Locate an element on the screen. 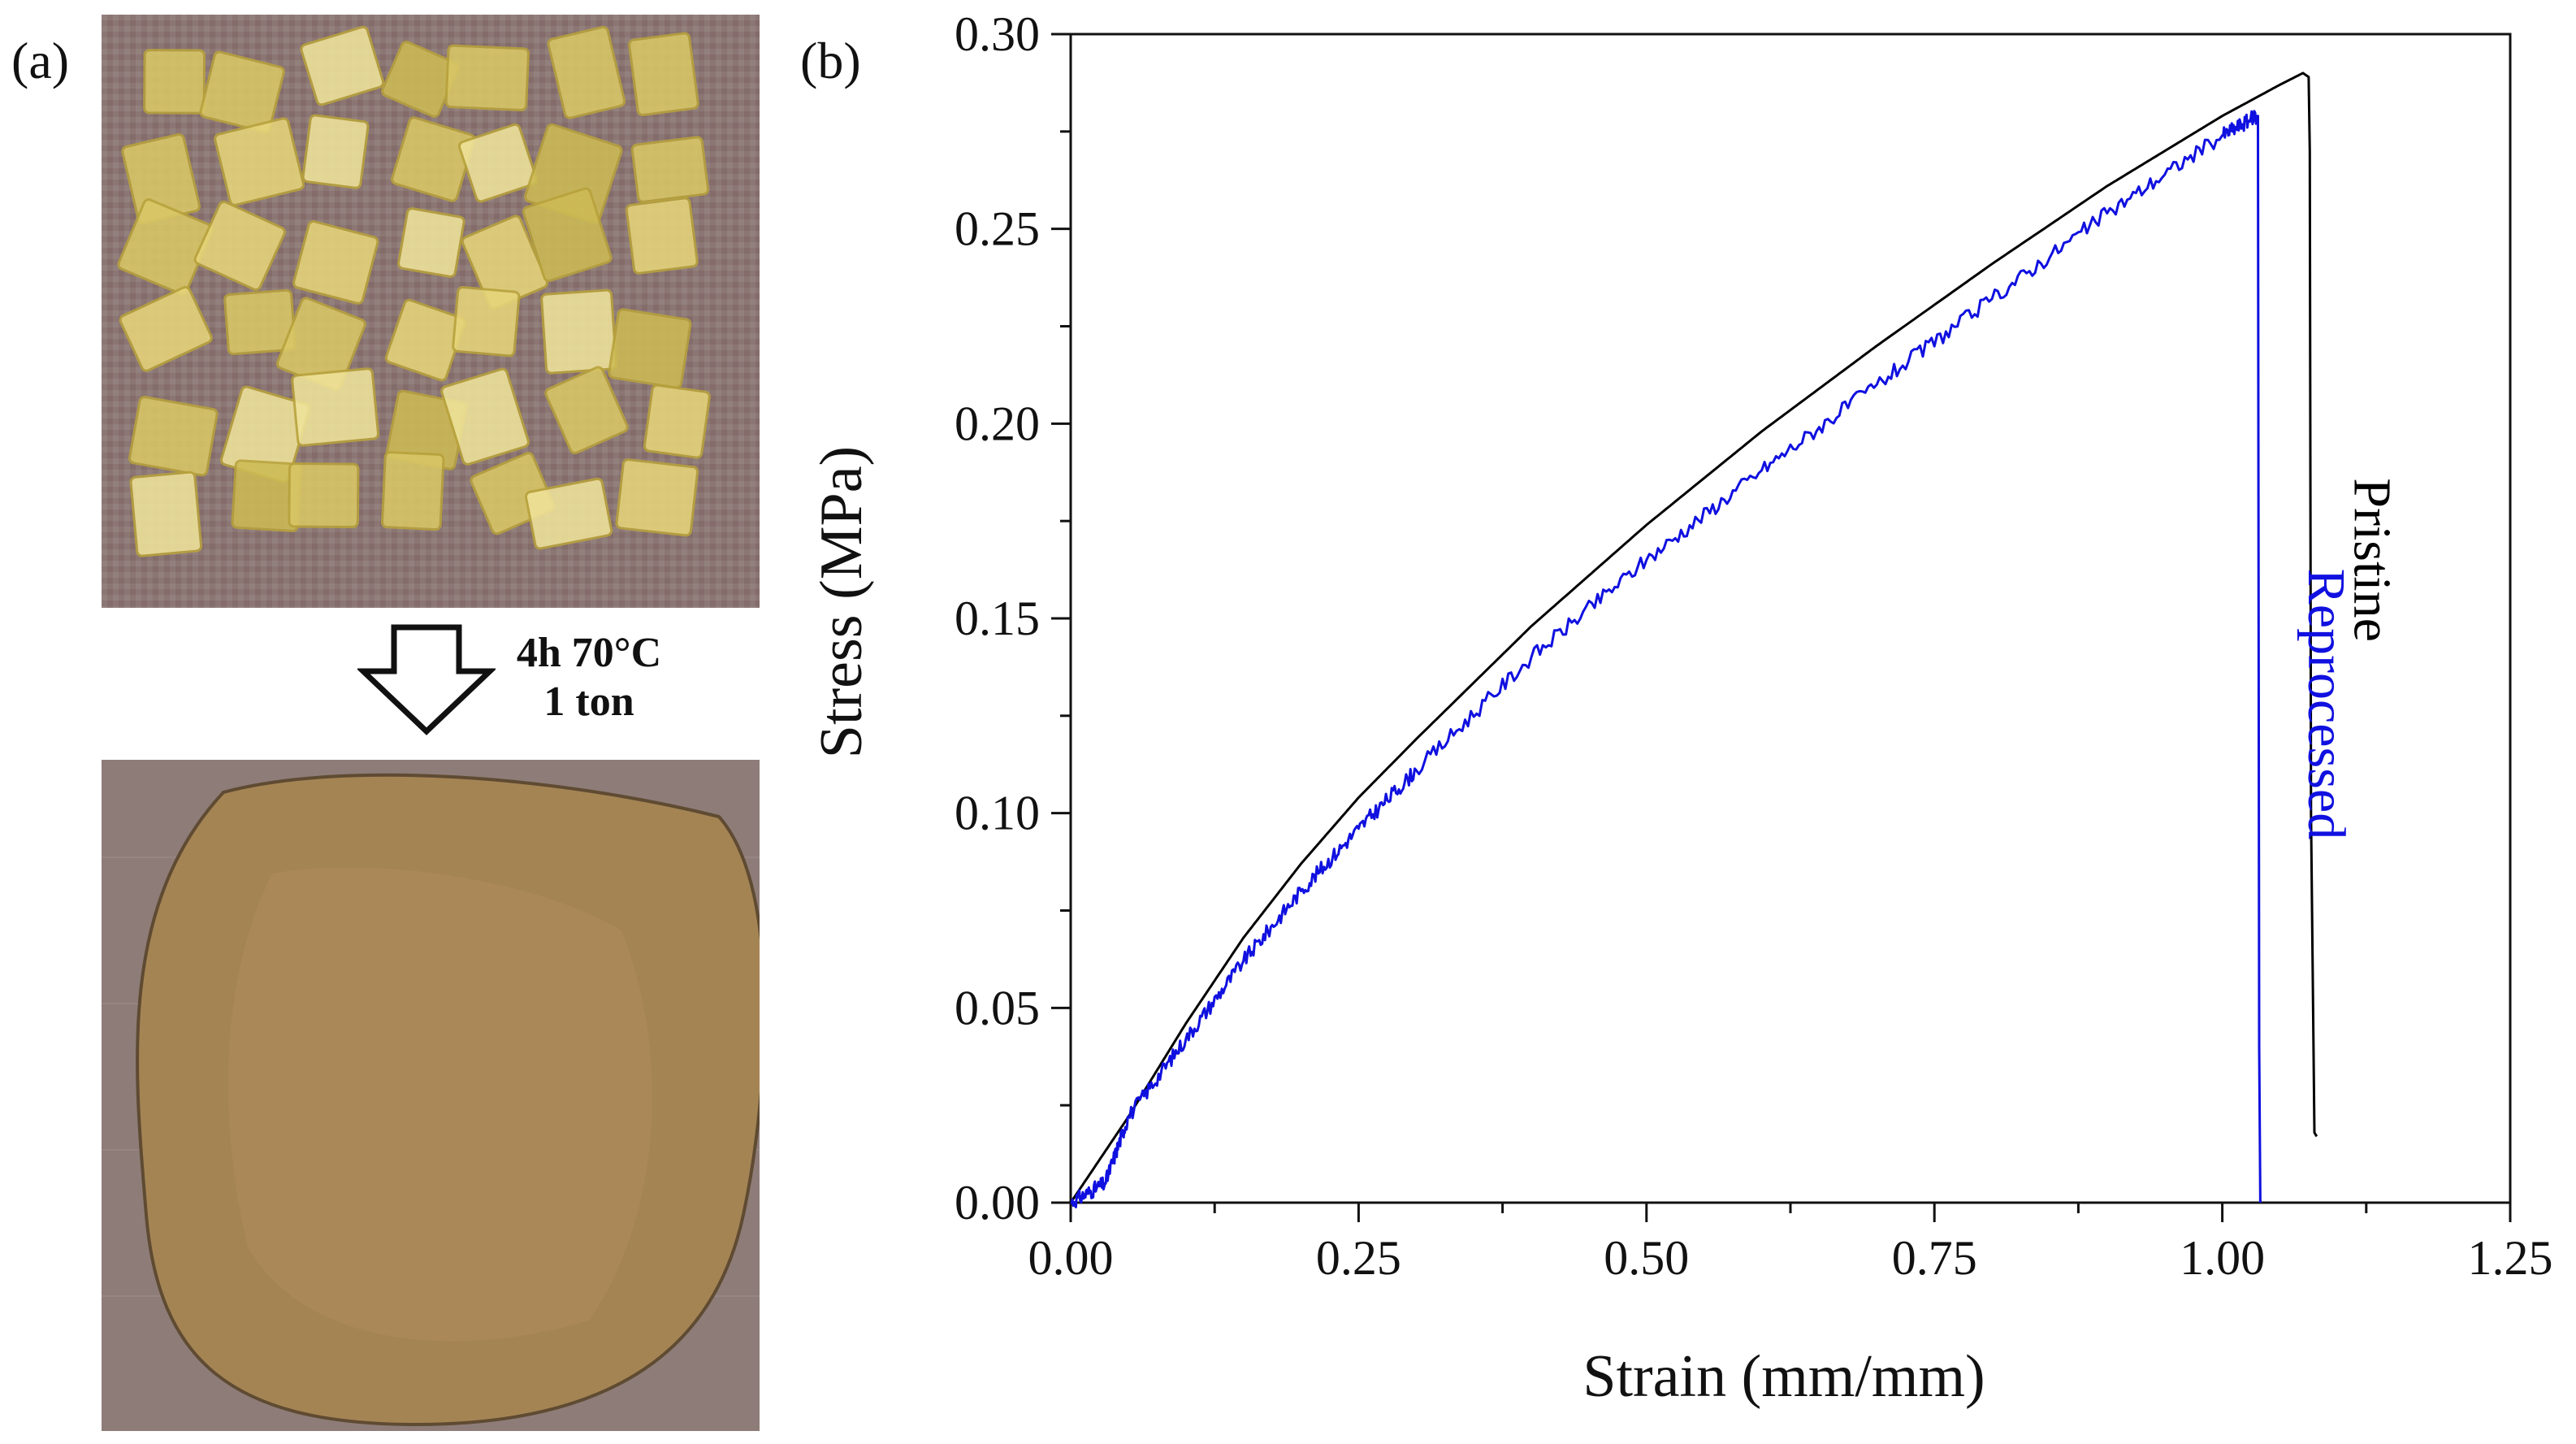 The width and height of the screenshot is (2576, 1444). cut-pieces-photo is located at coordinates (431, 311).